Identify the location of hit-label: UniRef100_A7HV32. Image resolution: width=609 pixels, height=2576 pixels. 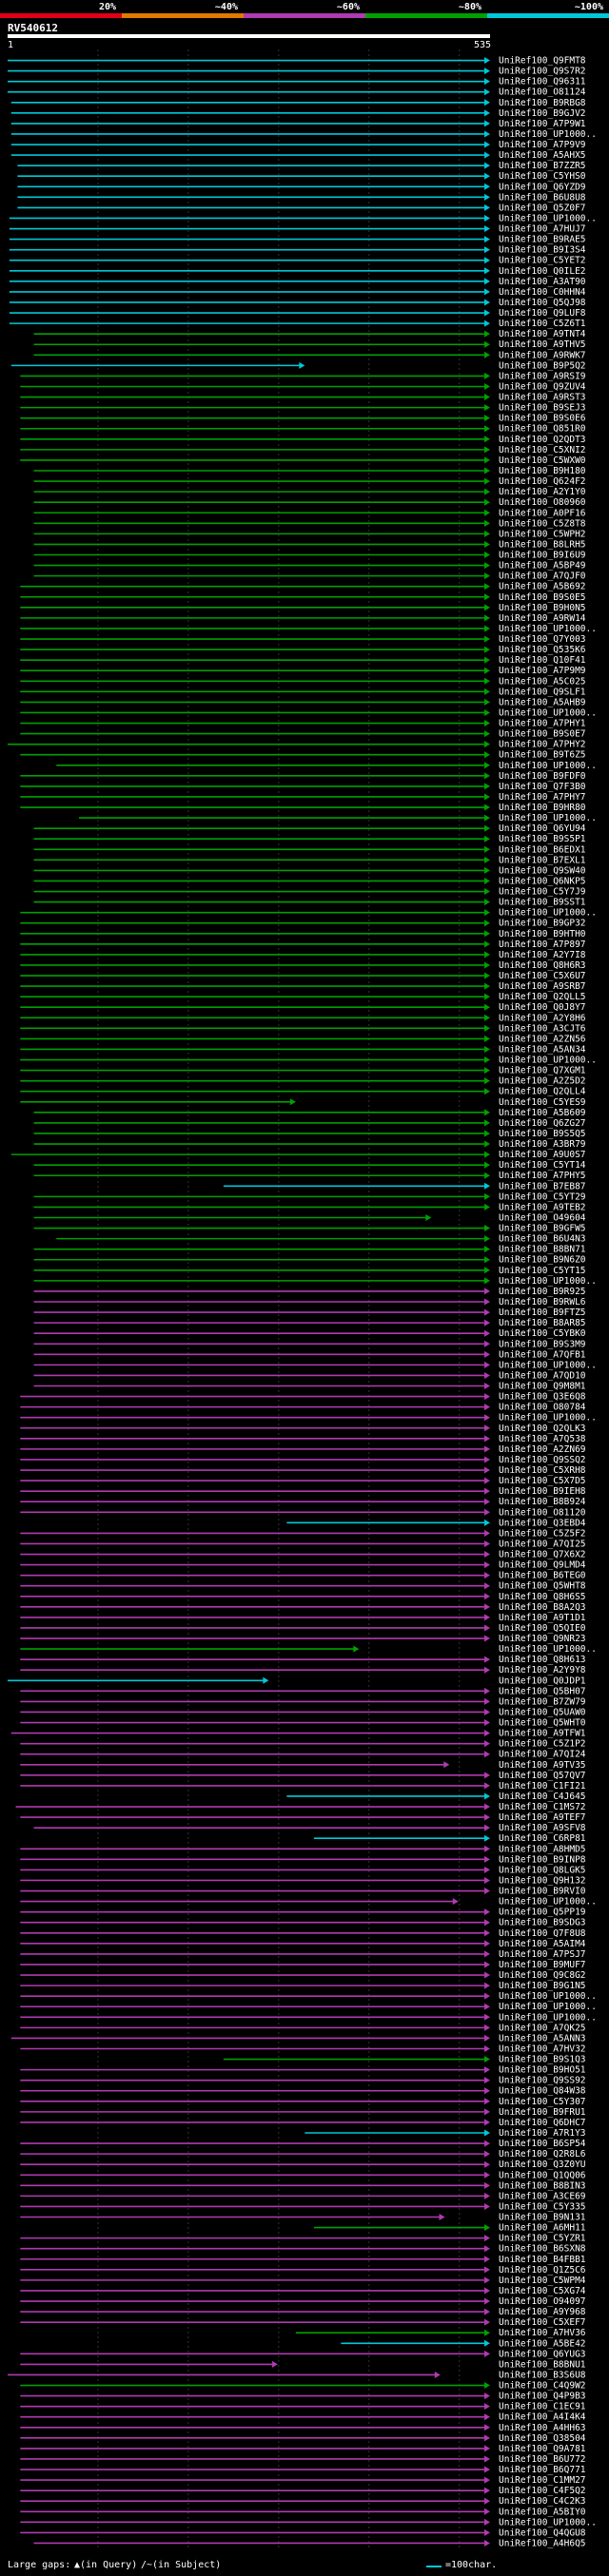
(542, 2048).